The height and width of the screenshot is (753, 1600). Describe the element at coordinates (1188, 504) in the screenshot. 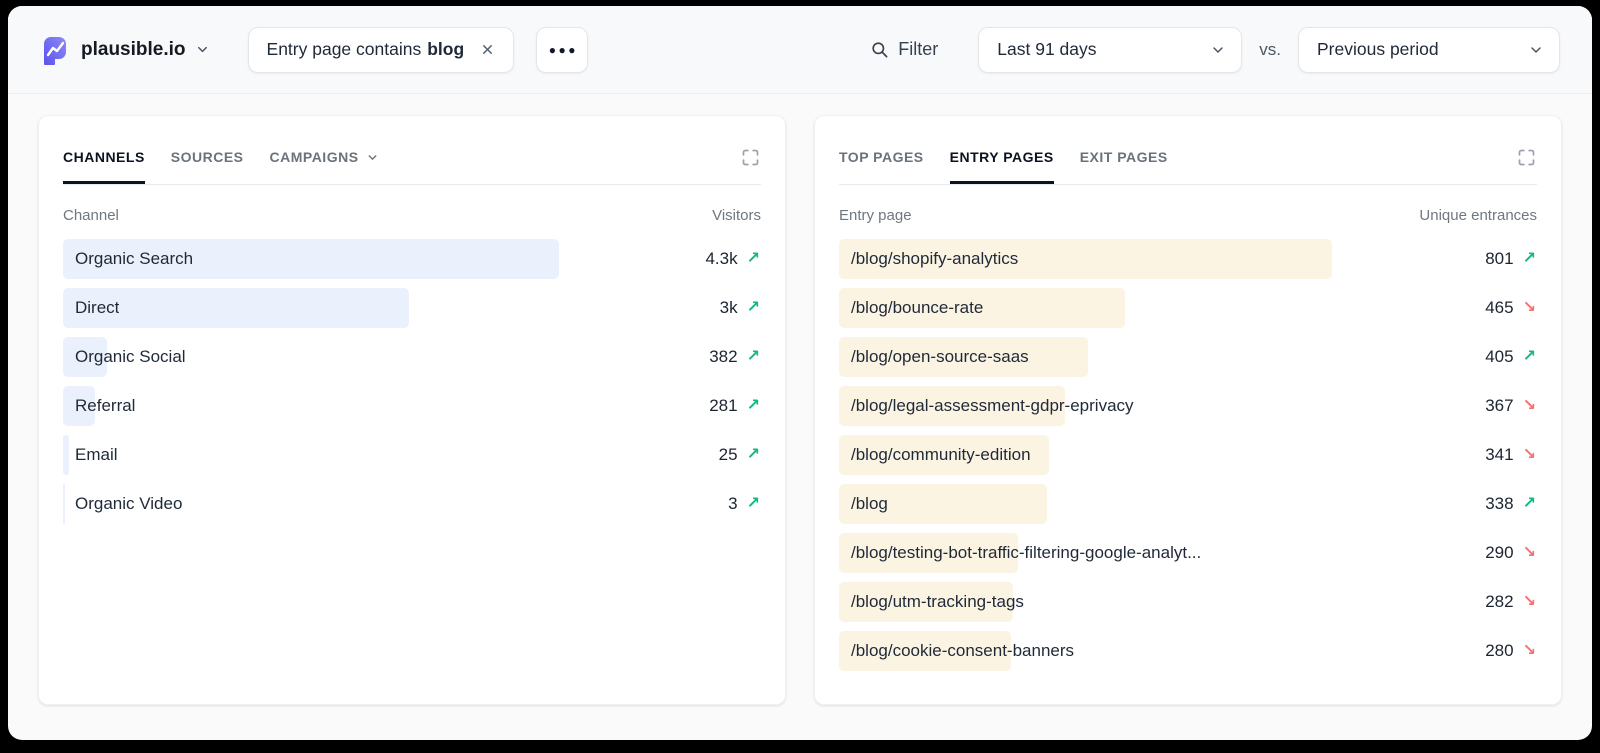

I see `entry-page-row: /blog 338 ↗` at that location.